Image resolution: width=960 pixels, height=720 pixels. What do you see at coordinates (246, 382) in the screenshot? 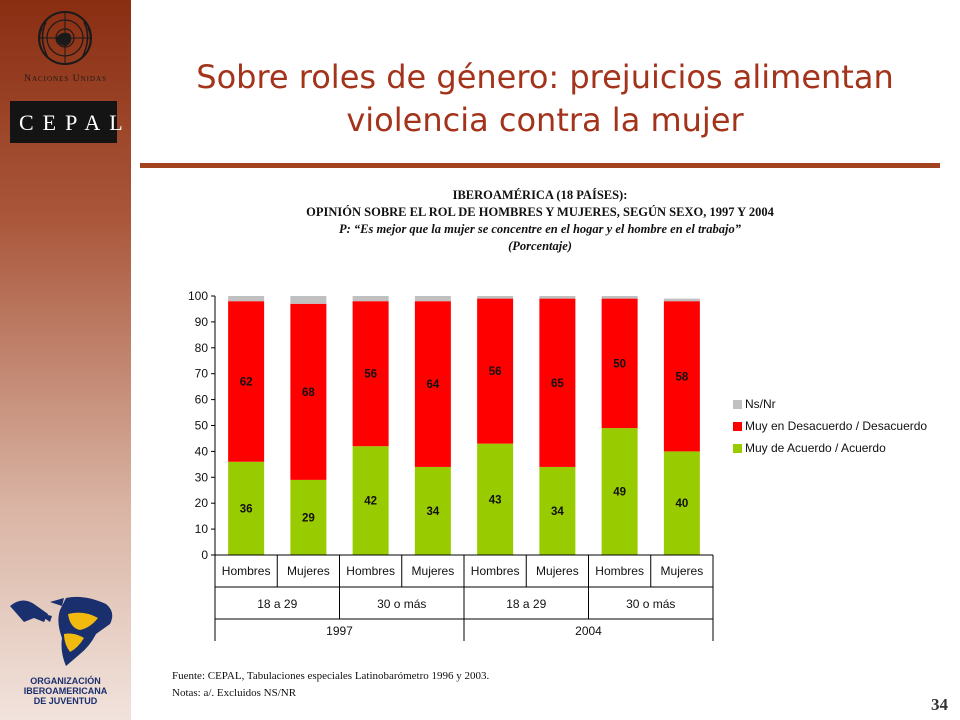
I see `data-label: 62` at bounding box center [246, 382].